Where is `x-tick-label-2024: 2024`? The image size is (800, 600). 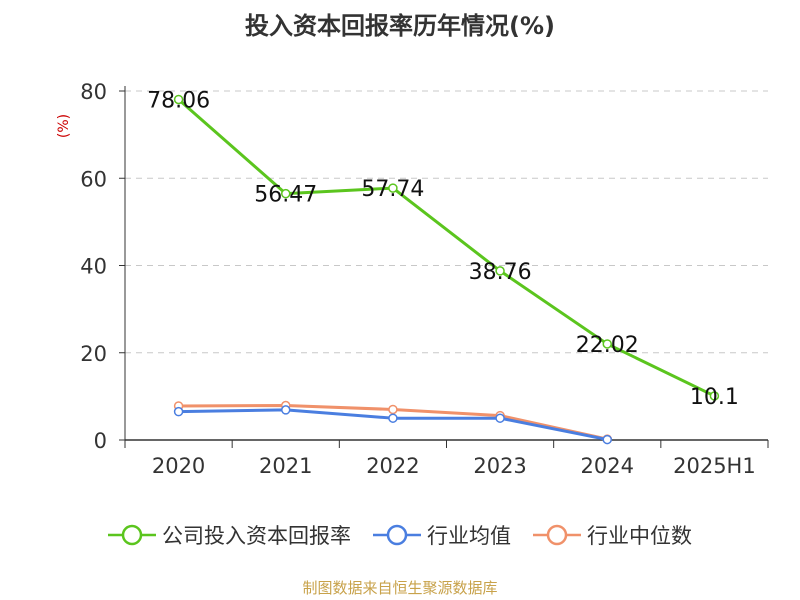
x-tick-label-2024: 2024 is located at coordinates (607, 466).